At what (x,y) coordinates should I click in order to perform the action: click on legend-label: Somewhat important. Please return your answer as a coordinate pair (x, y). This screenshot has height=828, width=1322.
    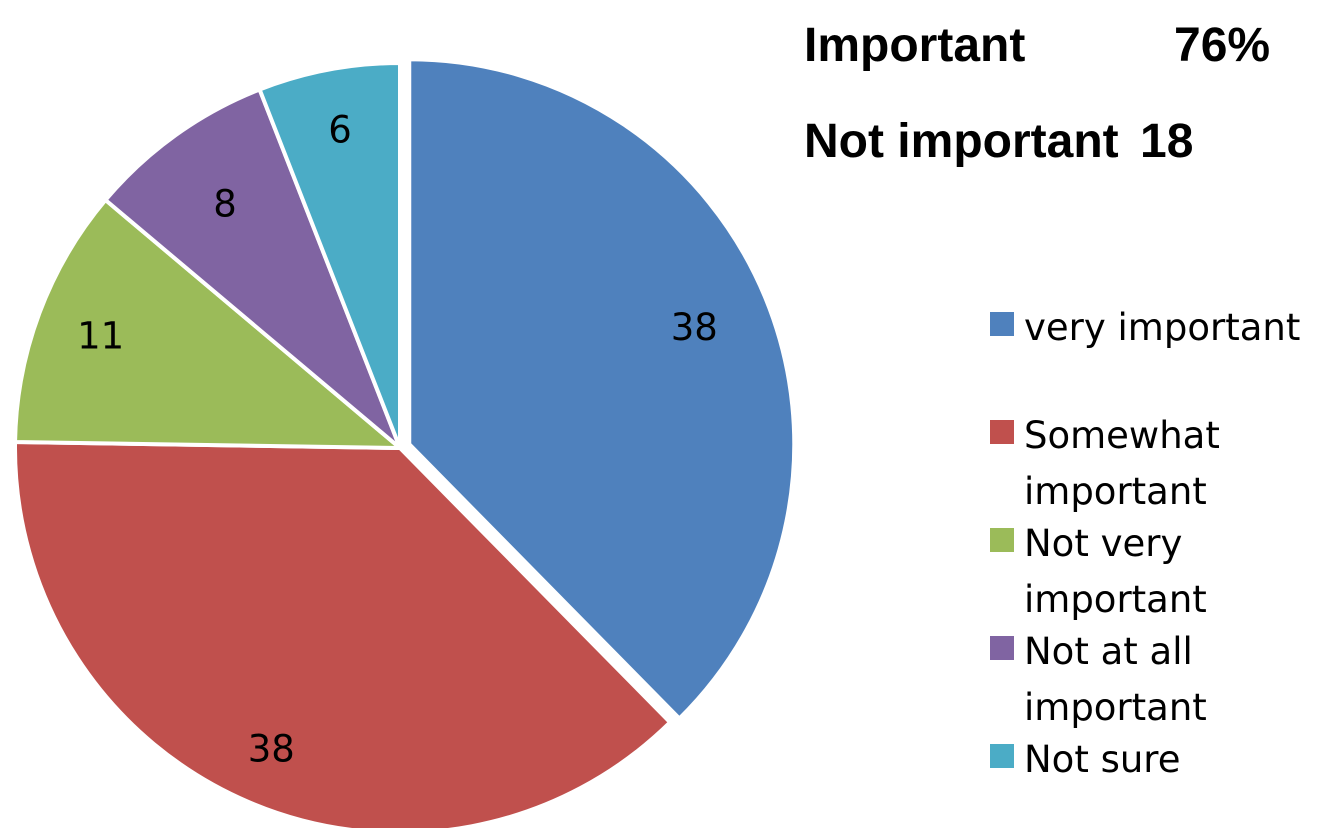
    Looking at the image, I should click on (1122, 463).